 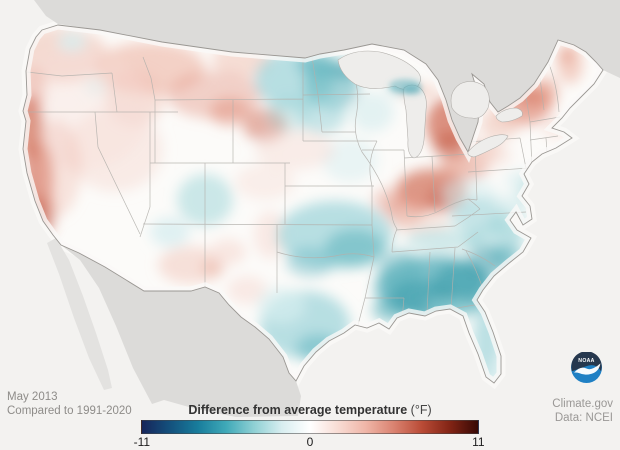 I want to click on legend-title: Difference from average temperature (°F), so click(x=310, y=410).